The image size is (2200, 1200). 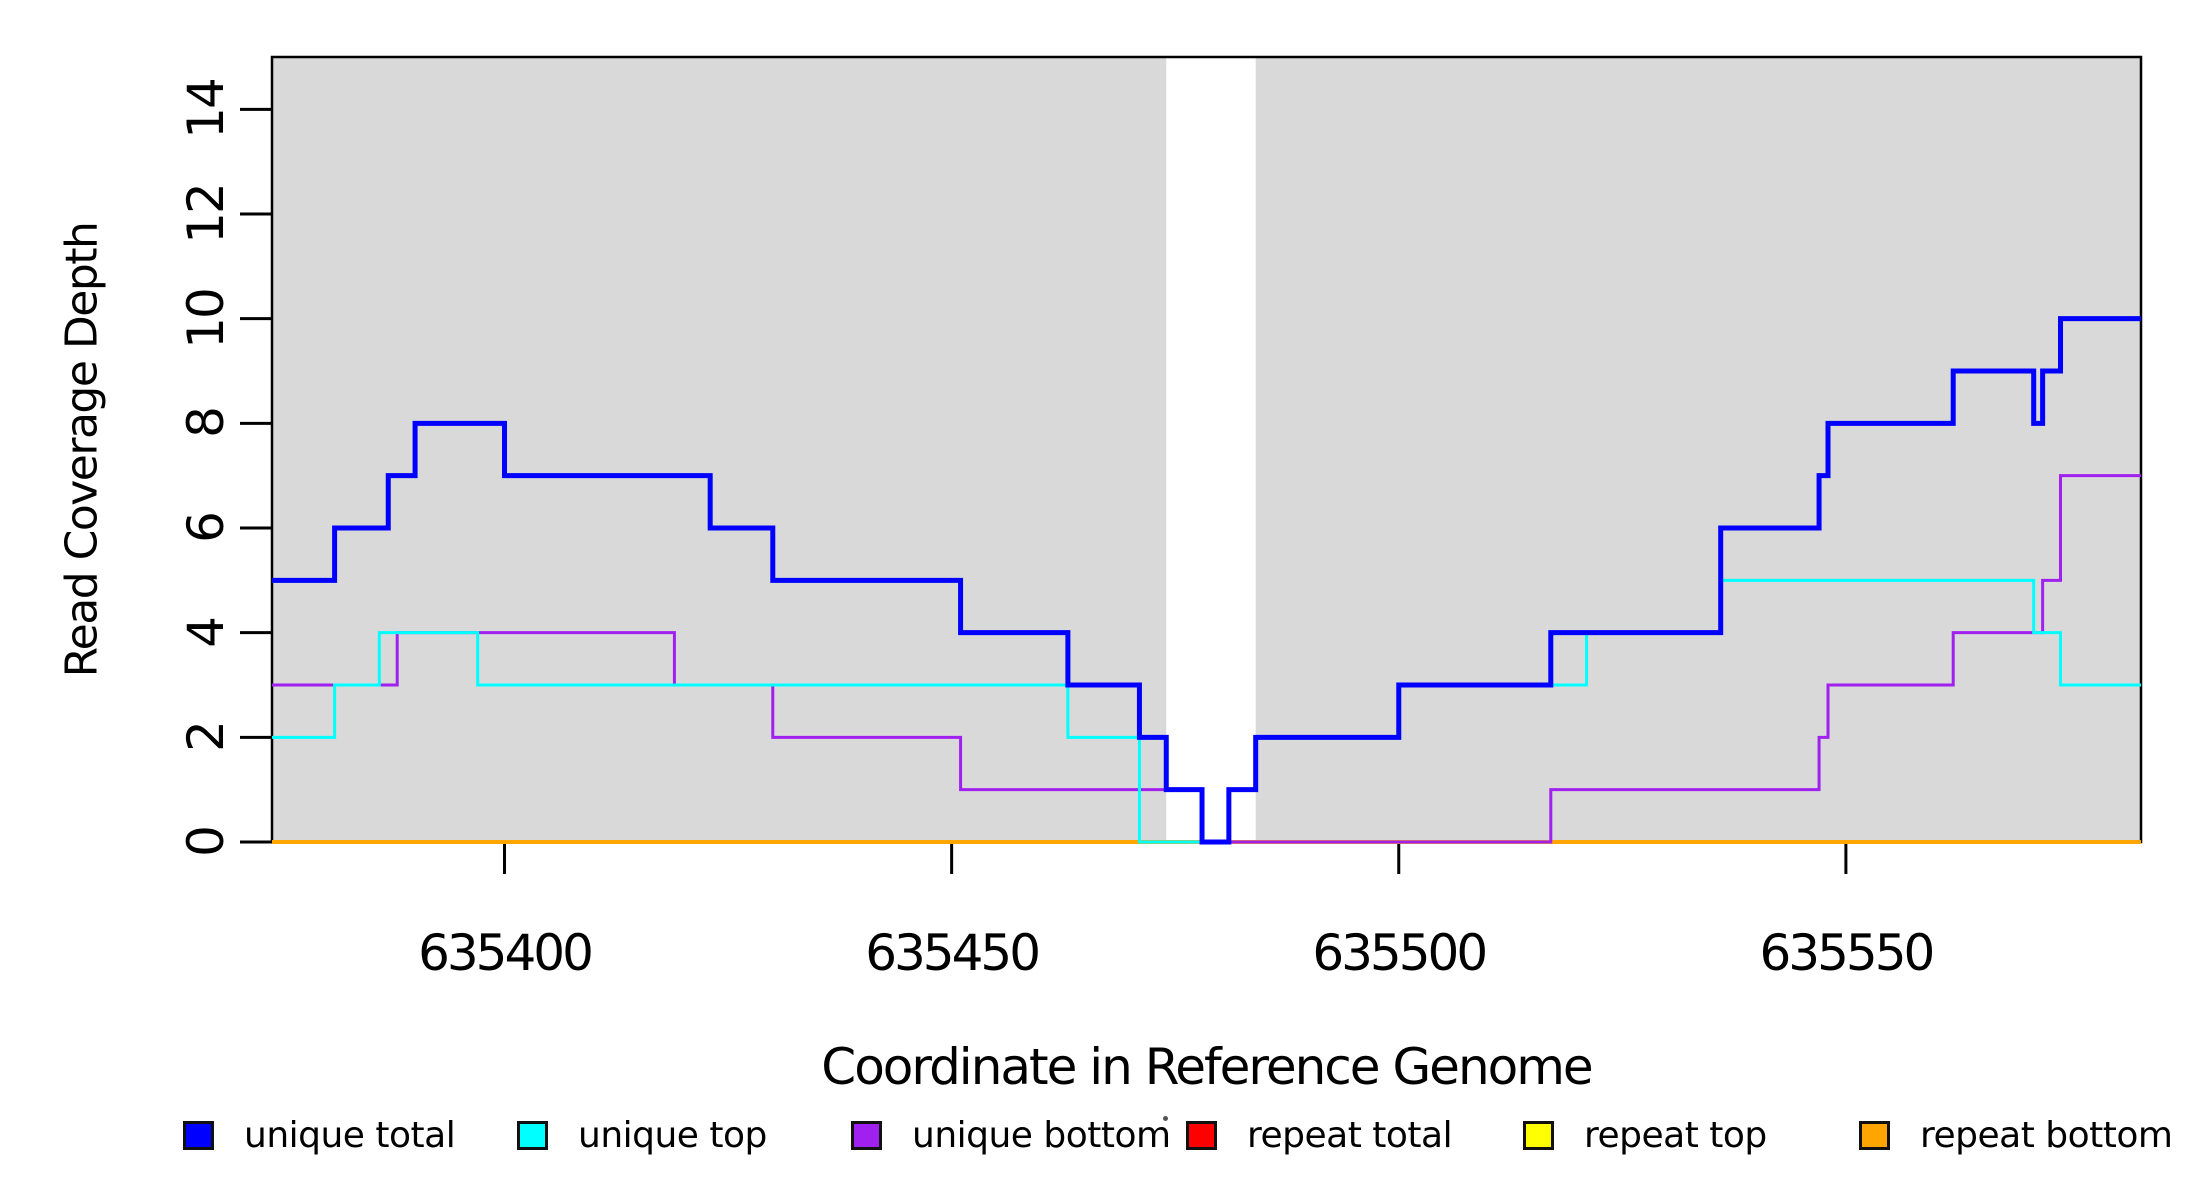 What do you see at coordinates (206, 737) in the screenshot?
I see `y-tick-label: 2` at bounding box center [206, 737].